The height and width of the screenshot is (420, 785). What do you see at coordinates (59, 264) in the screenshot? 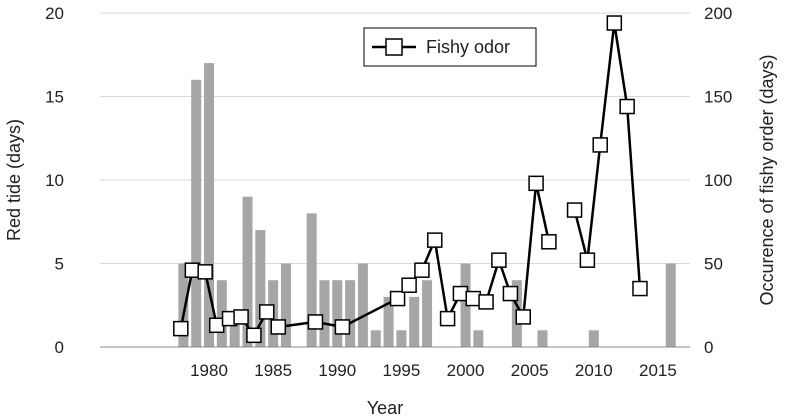
I see `y-left-tick-label: 5` at bounding box center [59, 264].